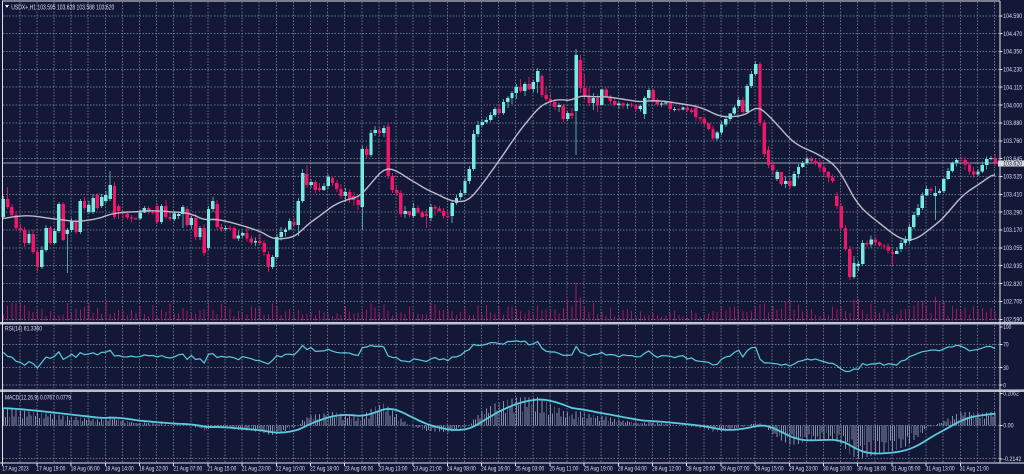  What do you see at coordinates (905, 468) in the screenshot?
I see `svg-text: 31 Aug 05:00` at bounding box center [905, 468].